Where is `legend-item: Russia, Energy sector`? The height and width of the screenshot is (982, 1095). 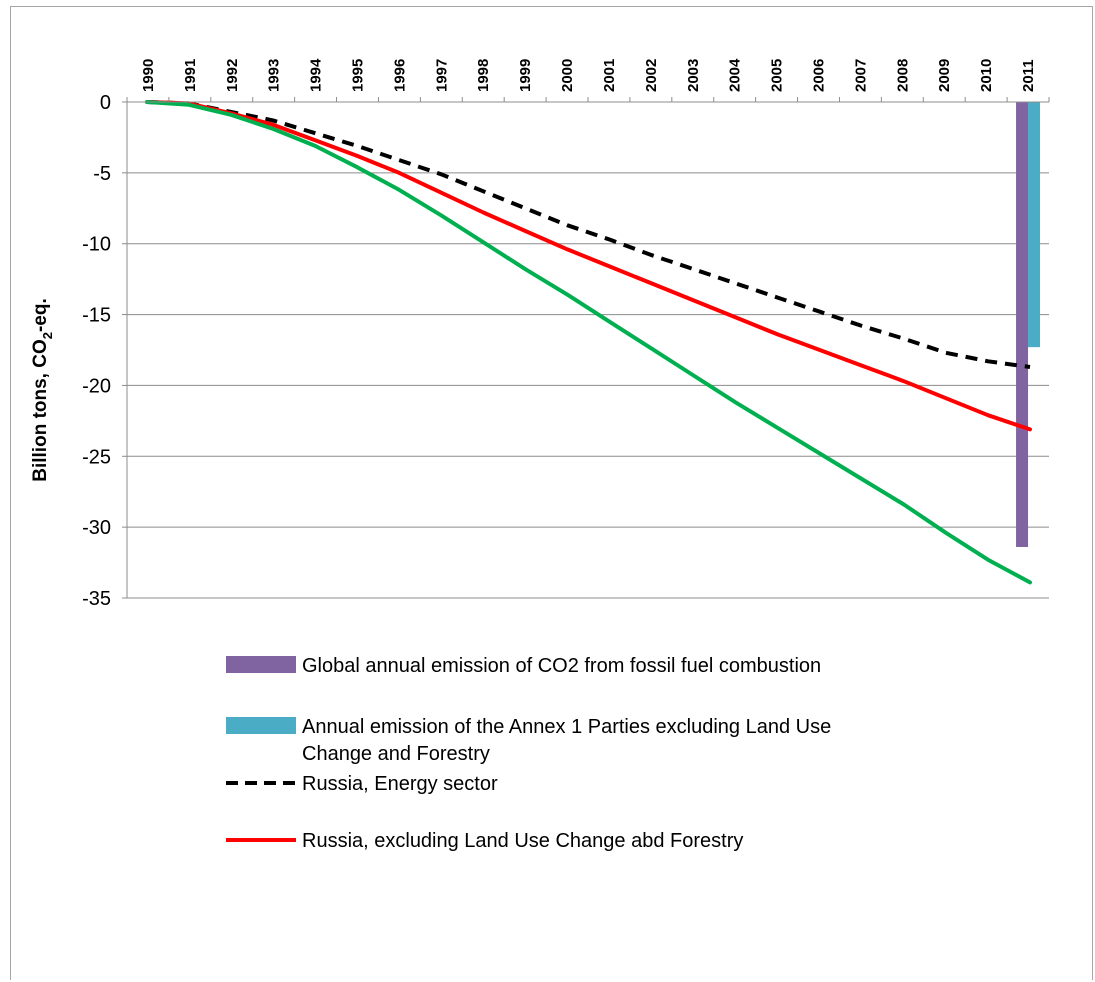
legend-item: Russia, Energy sector is located at coordinates (362, 784).